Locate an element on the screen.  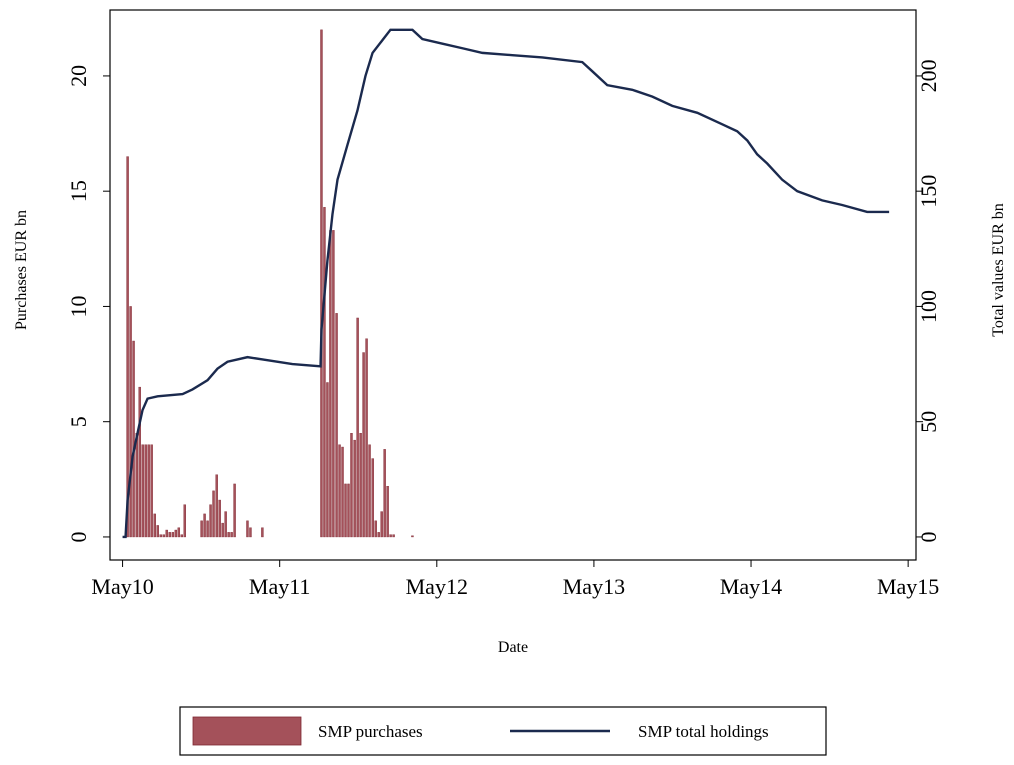
y2-tick-label: 150 is located at coordinates (928, 191).